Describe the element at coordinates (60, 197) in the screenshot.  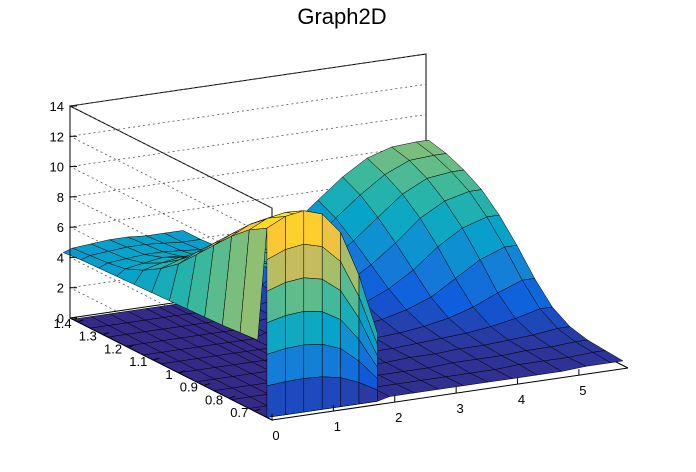
I see `z-tick-label: 8` at that location.